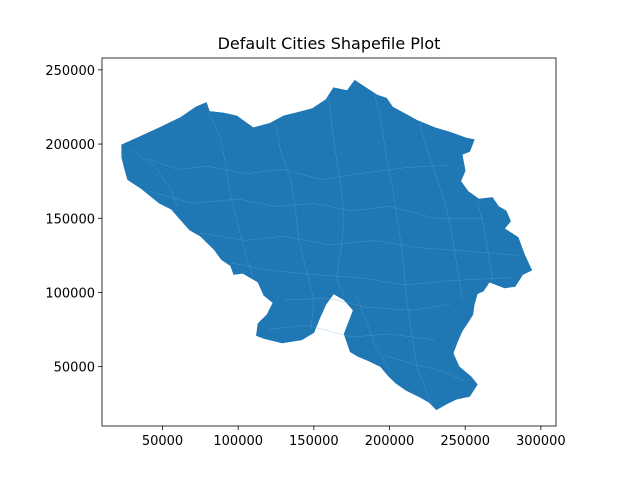 The height and width of the screenshot is (480, 640). What do you see at coordinates (238, 441) in the screenshot?
I see `x-tick-label: 100000` at bounding box center [238, 441].